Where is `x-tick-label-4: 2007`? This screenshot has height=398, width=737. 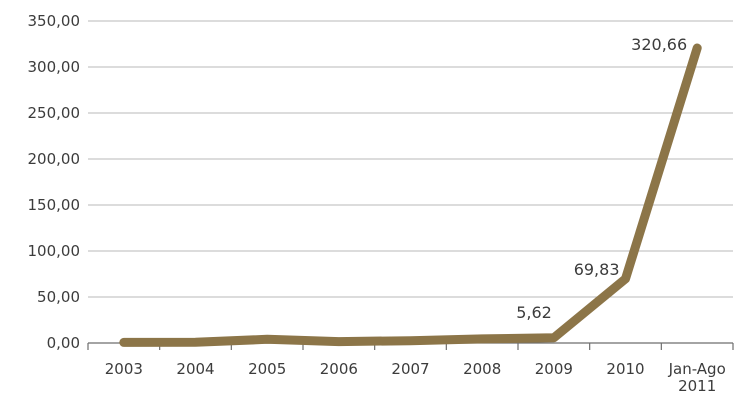
x-tick-label-4: 2007 is located at coordinates (410, 369).